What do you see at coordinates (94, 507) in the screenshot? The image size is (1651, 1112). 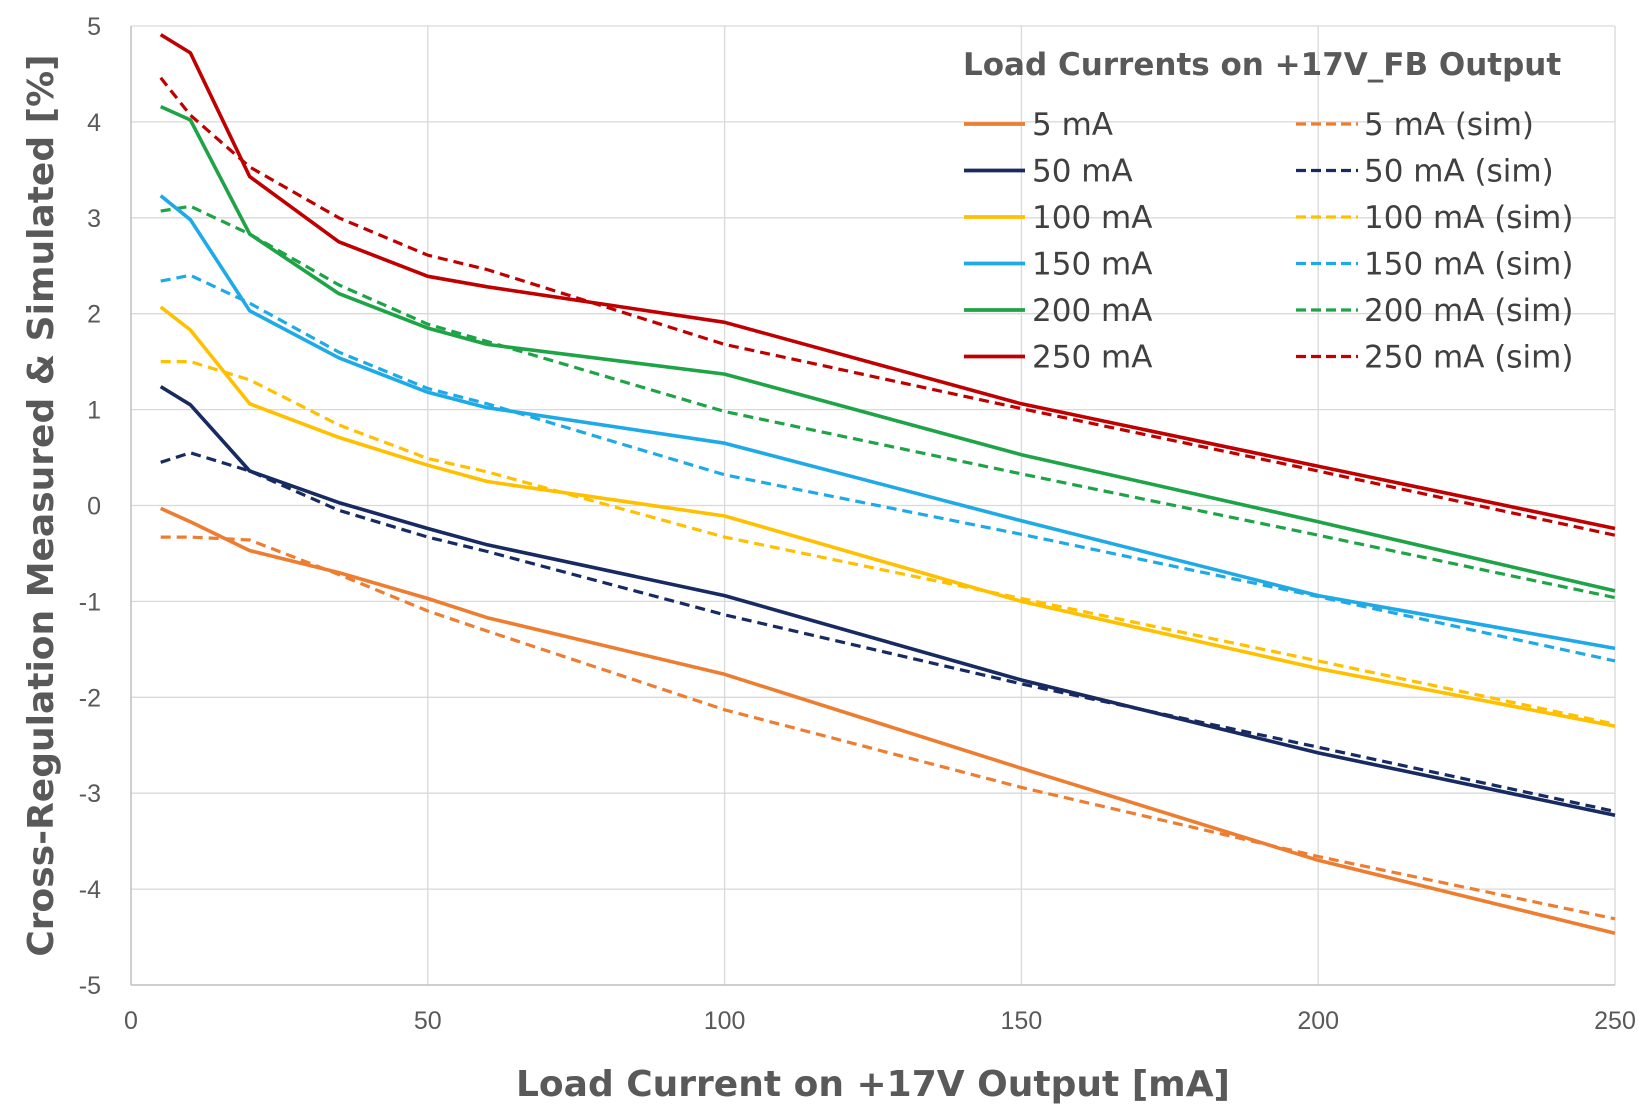 I see `y-tick-label: 0` at bounding box center [94, 507].